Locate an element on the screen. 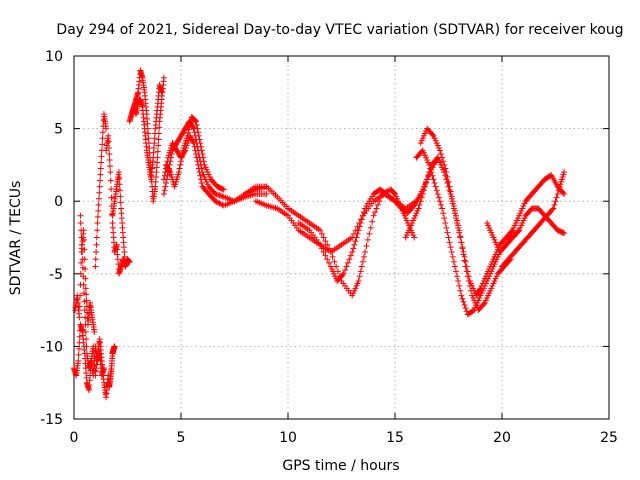 The width and height of the screenshot is (640, 480). y-tick-label: -5 is located at coordinates (56, 275).